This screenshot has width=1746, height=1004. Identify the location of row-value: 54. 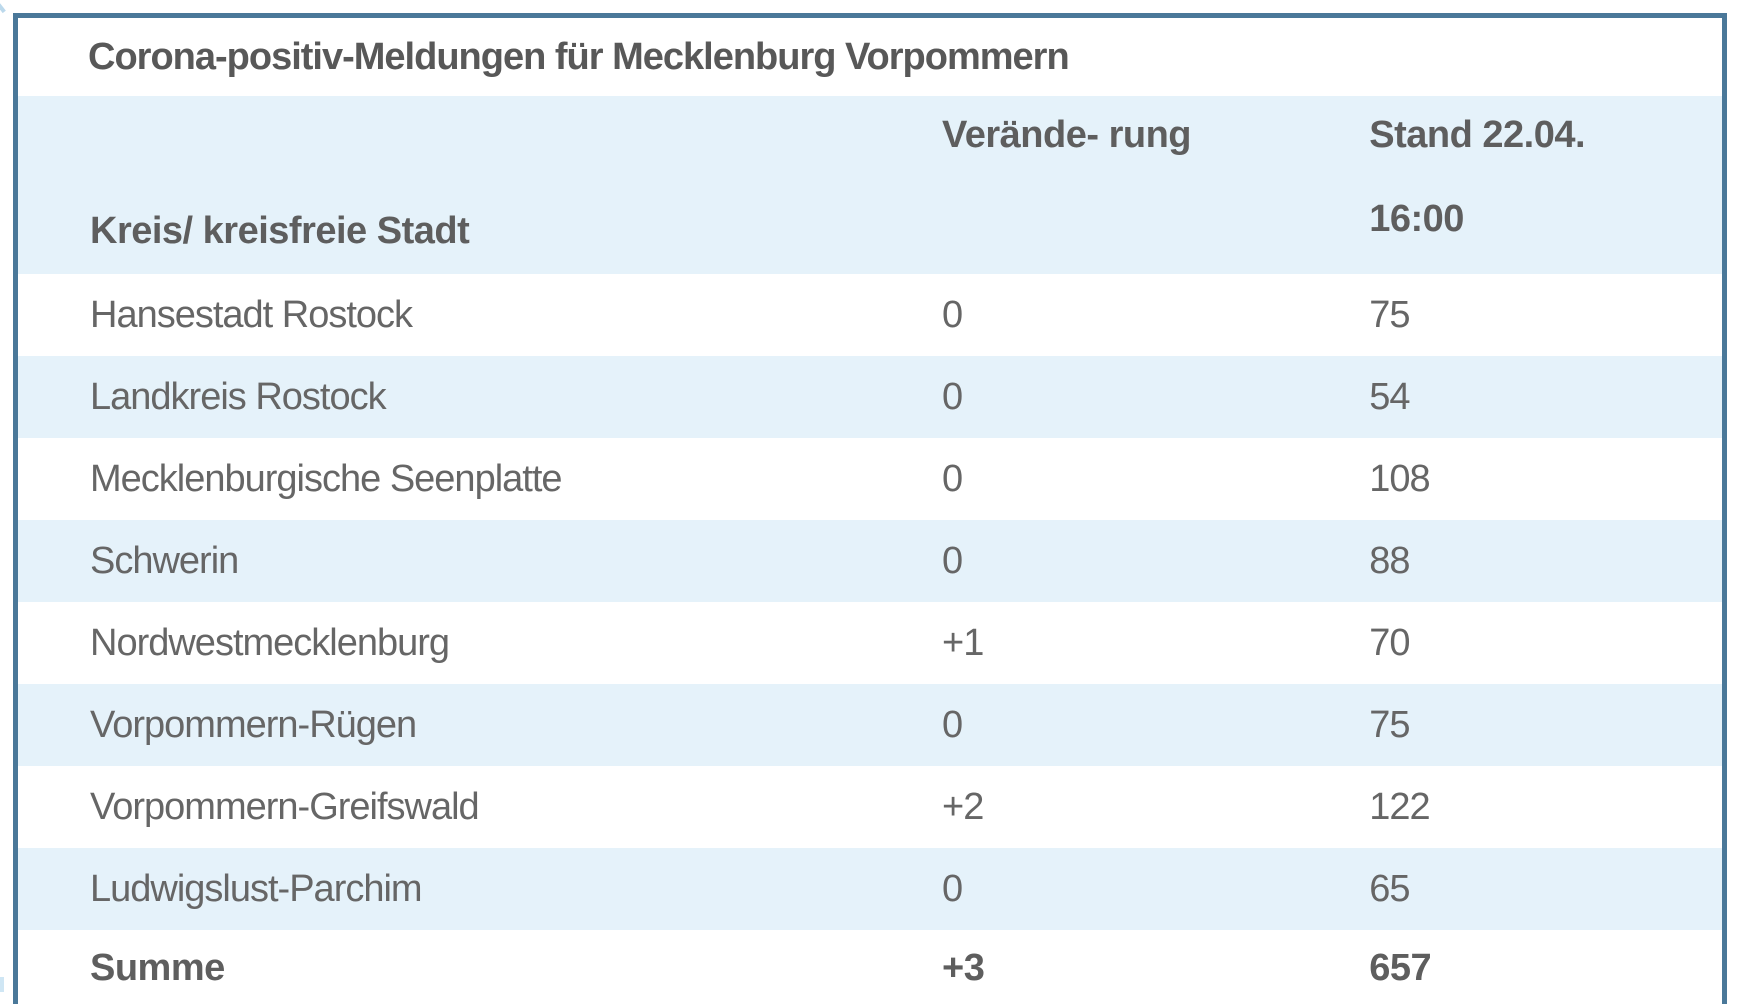
(1511, 397).